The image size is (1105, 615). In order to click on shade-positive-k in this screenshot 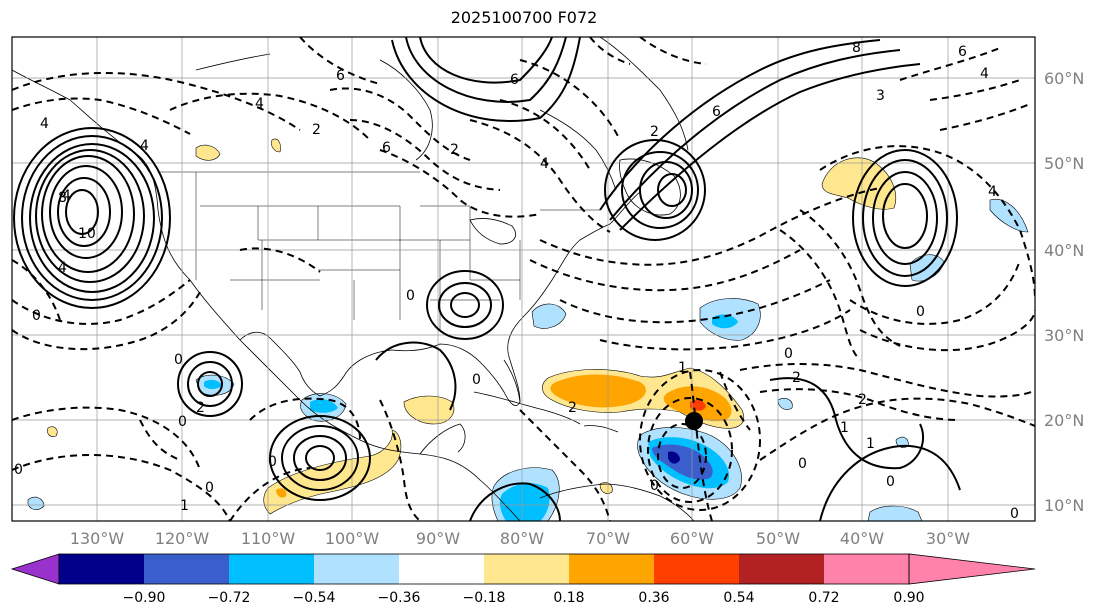, I will do `click(606, 488)`.